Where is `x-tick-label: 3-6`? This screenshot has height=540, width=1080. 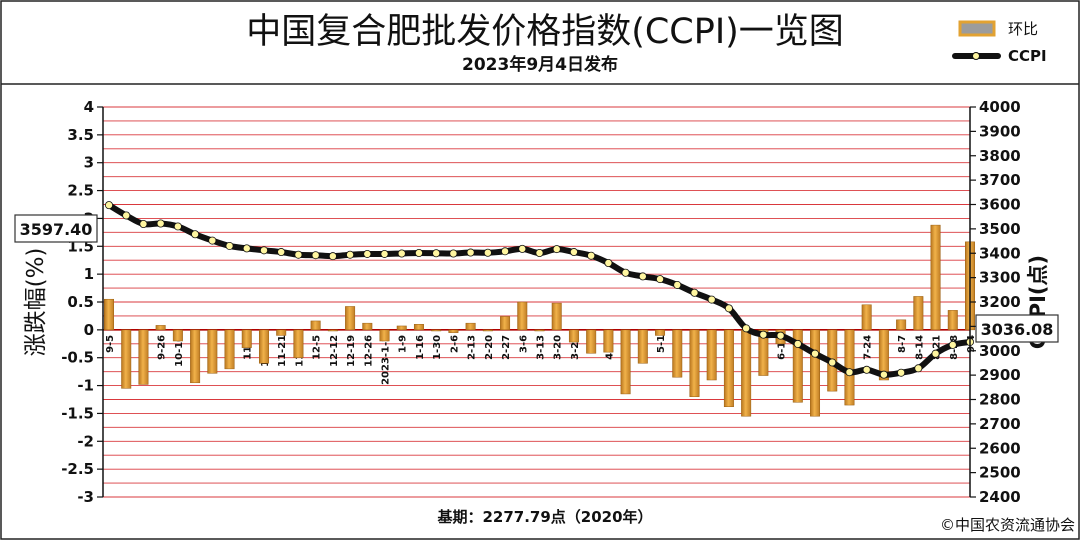 x-tick-label: 3-6 is located at coordinates (523, 344).